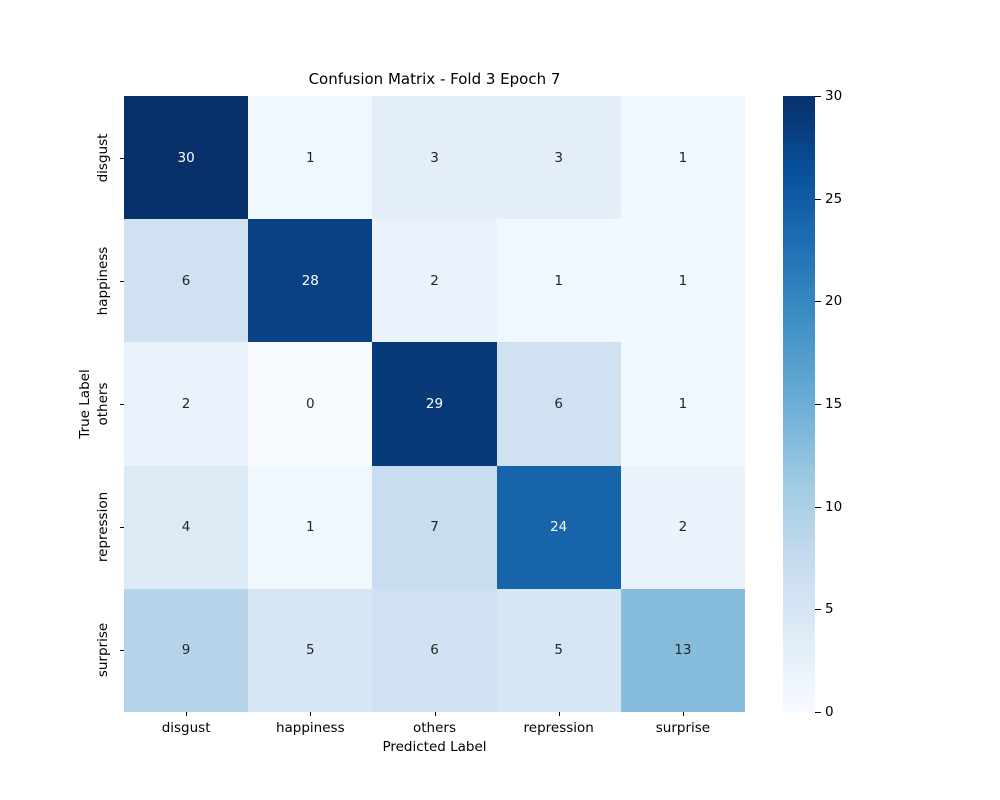 This screenshot has width=1000, height=800. I want to click on cell-value: 7, so click(434, 527).